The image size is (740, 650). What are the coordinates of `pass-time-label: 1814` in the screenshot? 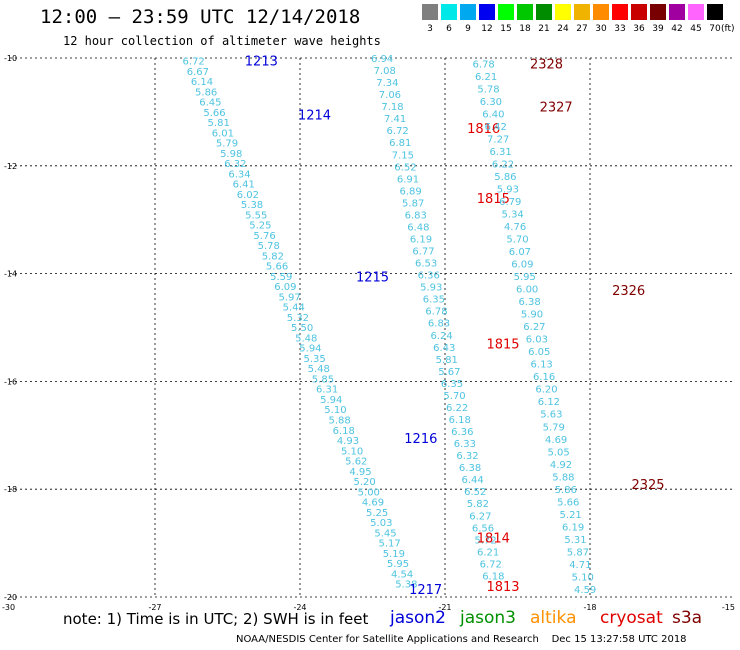 It's located at (493, 539).